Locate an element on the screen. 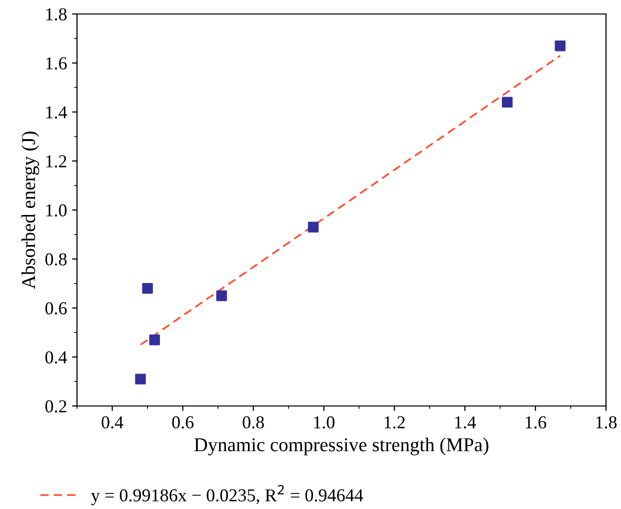  y-axis-title: Absorbed energy (J) is located at coordinates (30, 211).